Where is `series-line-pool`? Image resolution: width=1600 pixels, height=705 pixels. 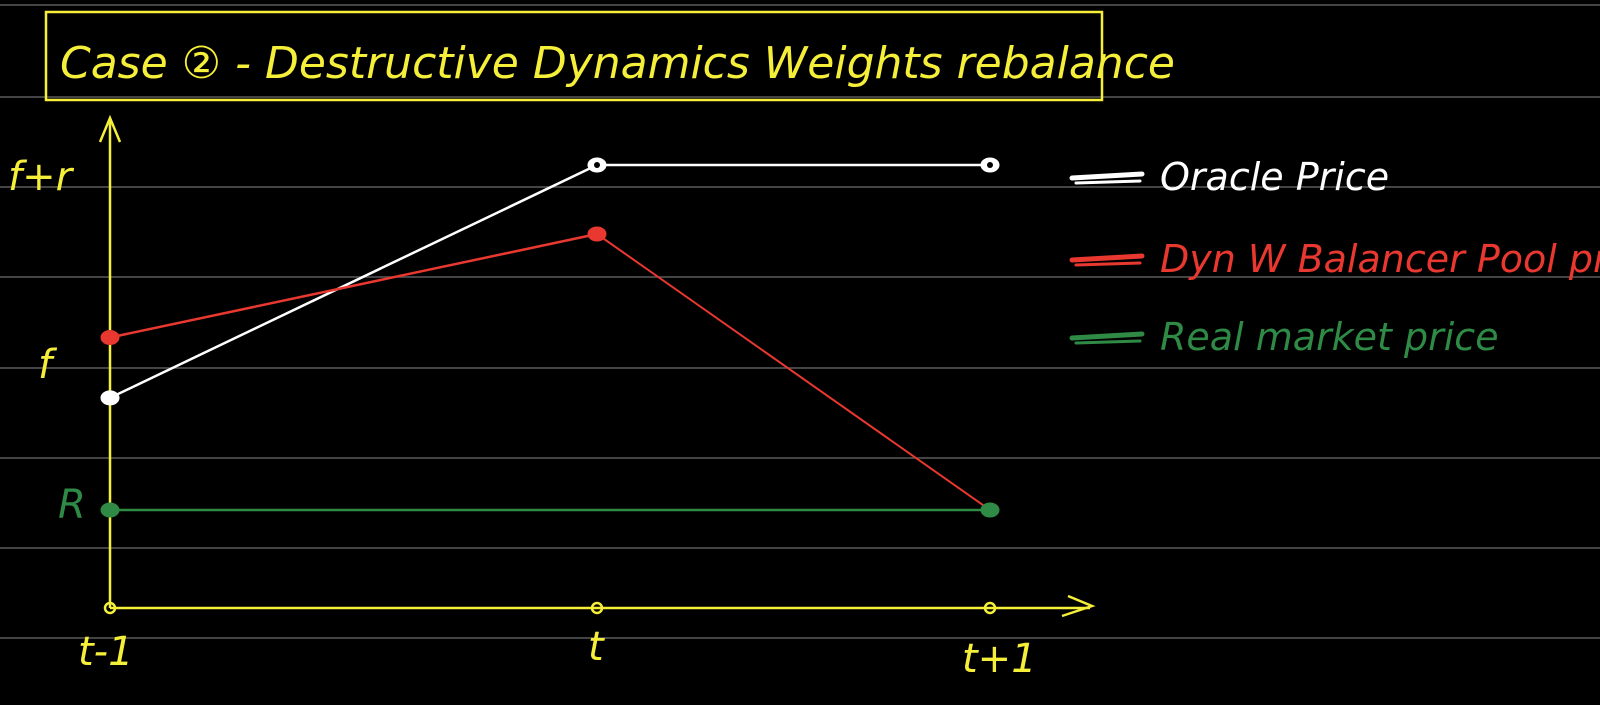 series-line-pool is located at coordinates (353, 285).